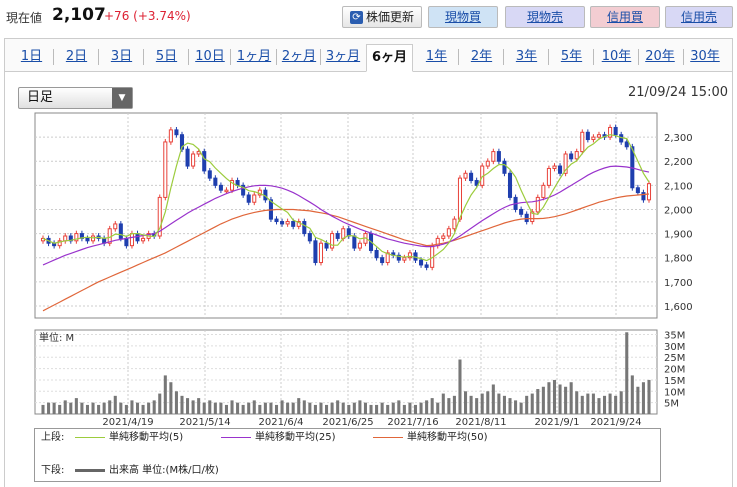  What do you see at coordinates (481, 56) in the screenshot?
I see `tab-period-10: 2年` at bounding box center [481, 56].